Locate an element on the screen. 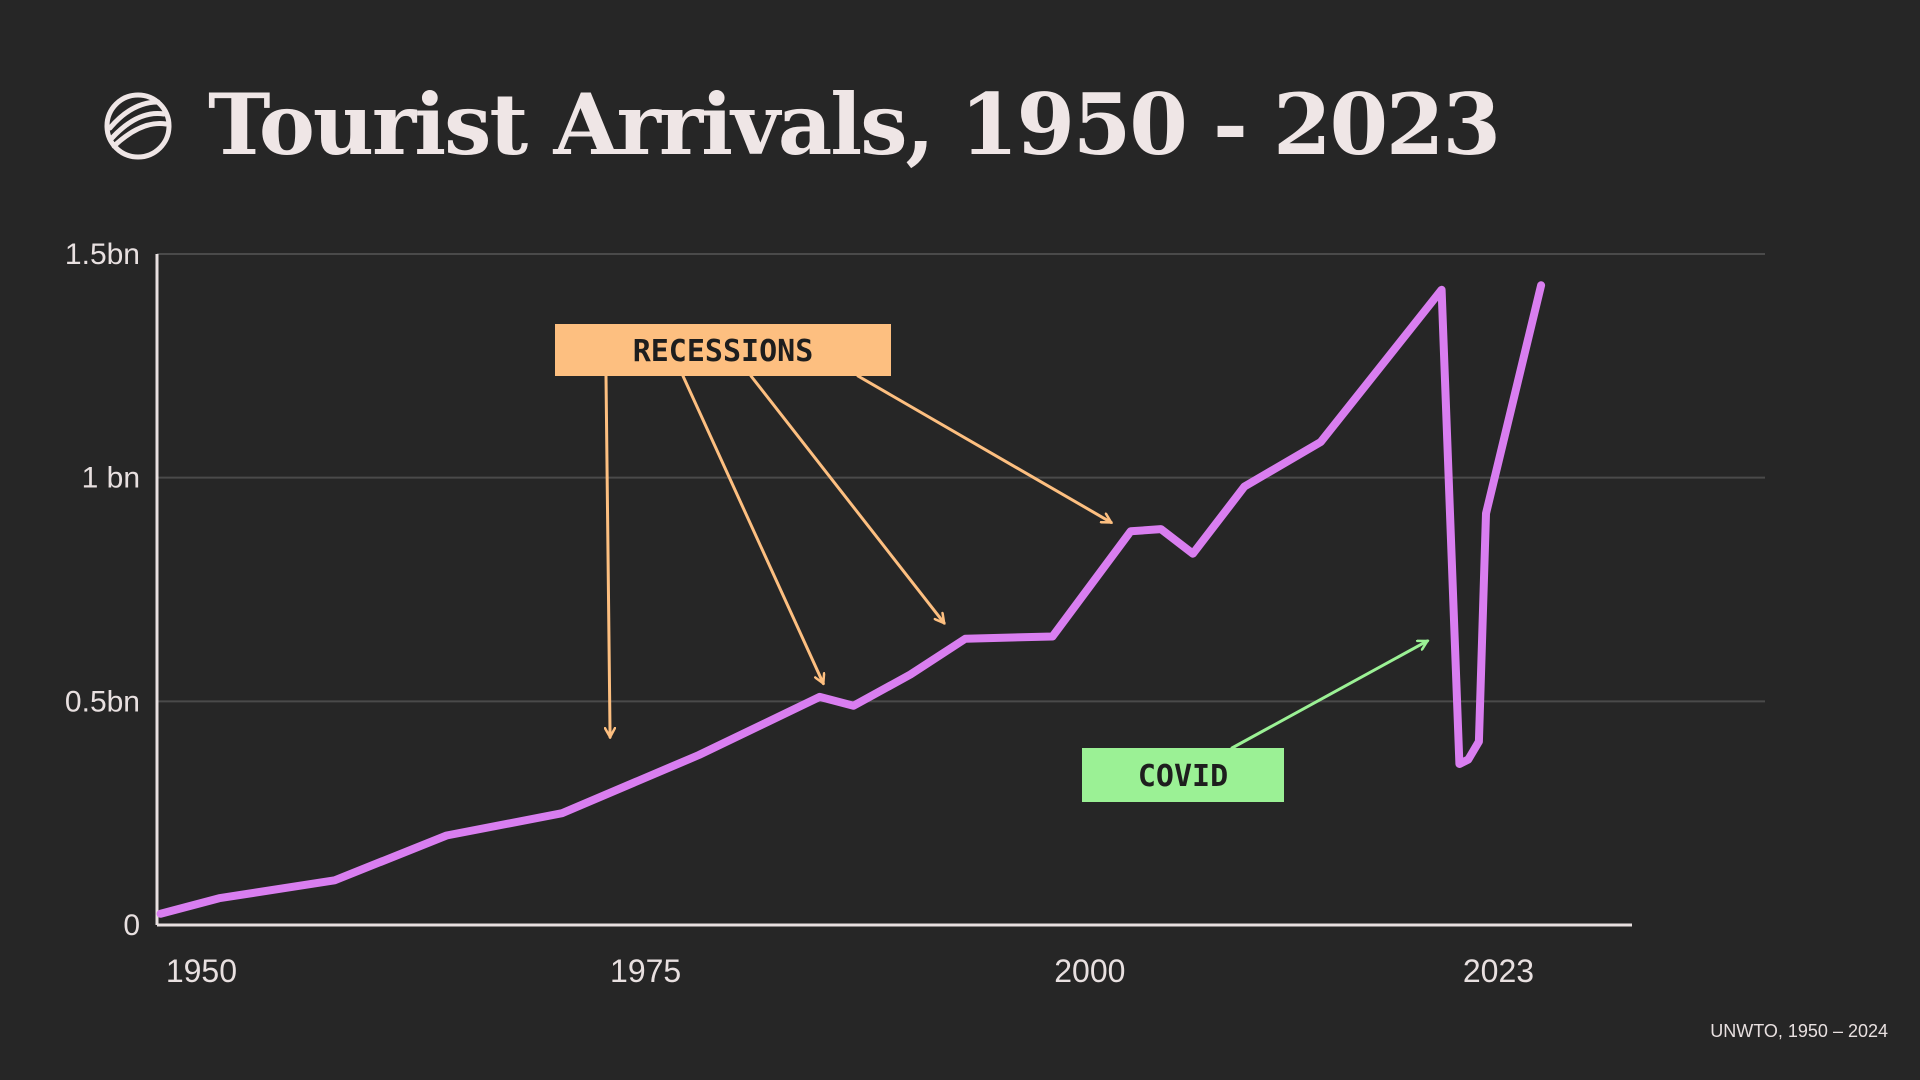 The height and width of the screenshot is (1080, 1920). globe-icon is located at coordinates (138, 126).